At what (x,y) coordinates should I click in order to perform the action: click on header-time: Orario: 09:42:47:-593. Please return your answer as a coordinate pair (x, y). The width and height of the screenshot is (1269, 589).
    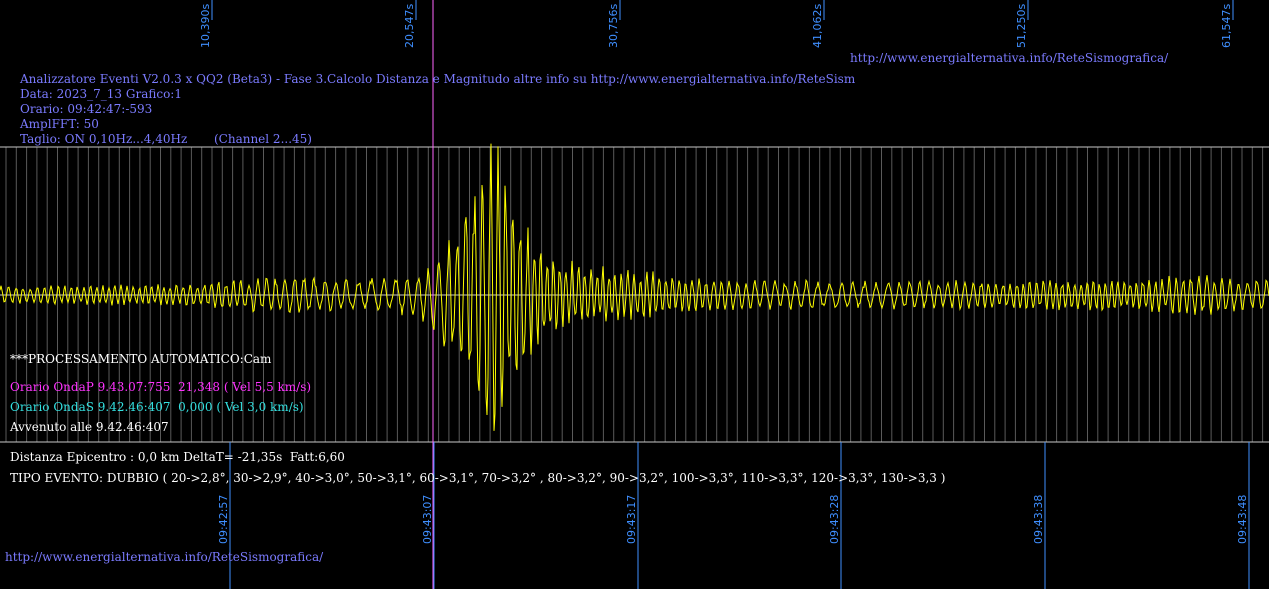
    Looking at the image, I should click on (86, 109).